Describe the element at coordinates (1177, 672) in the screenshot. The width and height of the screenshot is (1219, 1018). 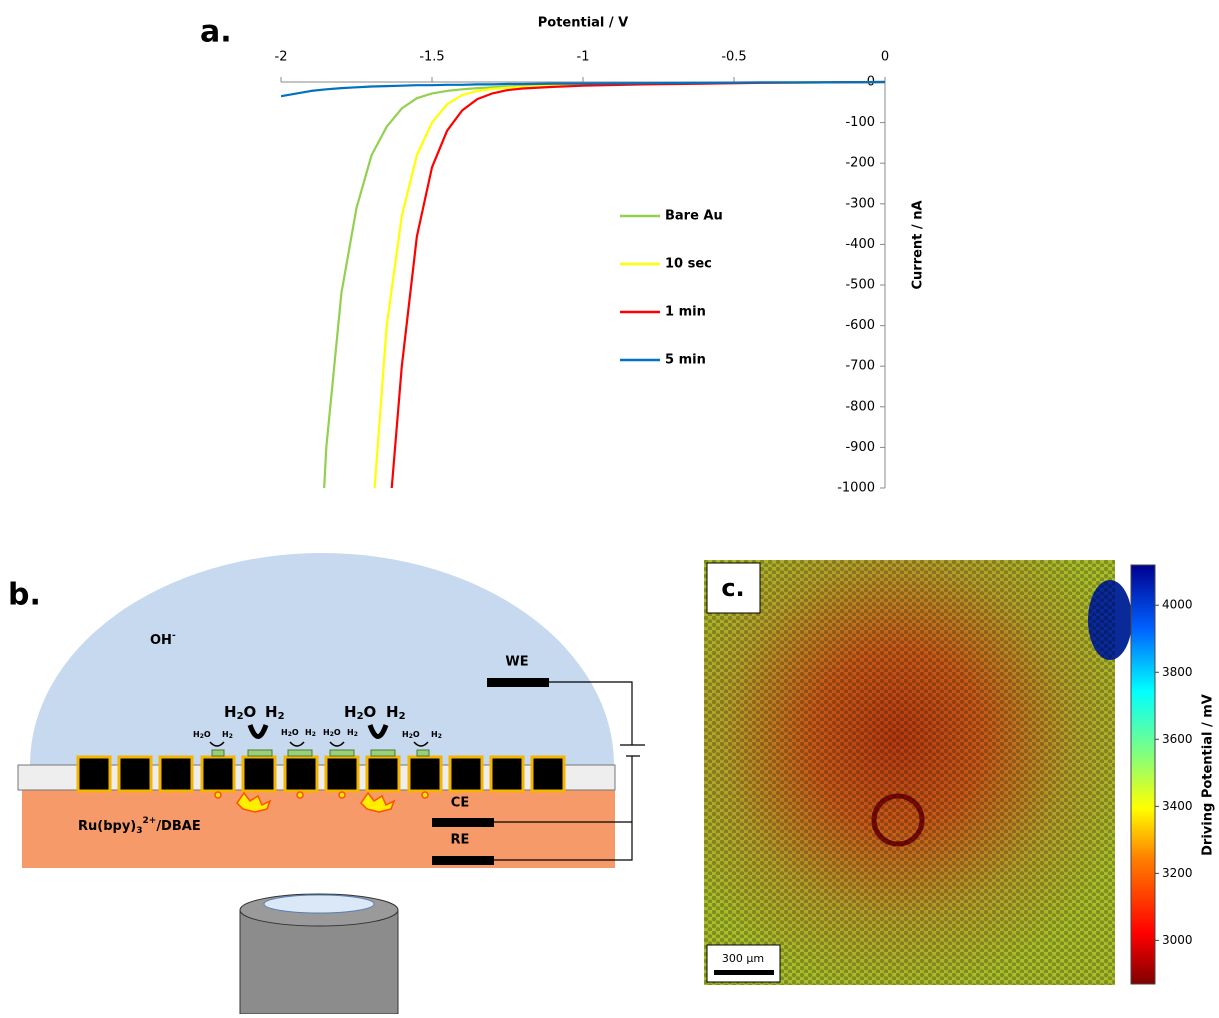
I see `colorbar-tick-label: 3800` at that location.